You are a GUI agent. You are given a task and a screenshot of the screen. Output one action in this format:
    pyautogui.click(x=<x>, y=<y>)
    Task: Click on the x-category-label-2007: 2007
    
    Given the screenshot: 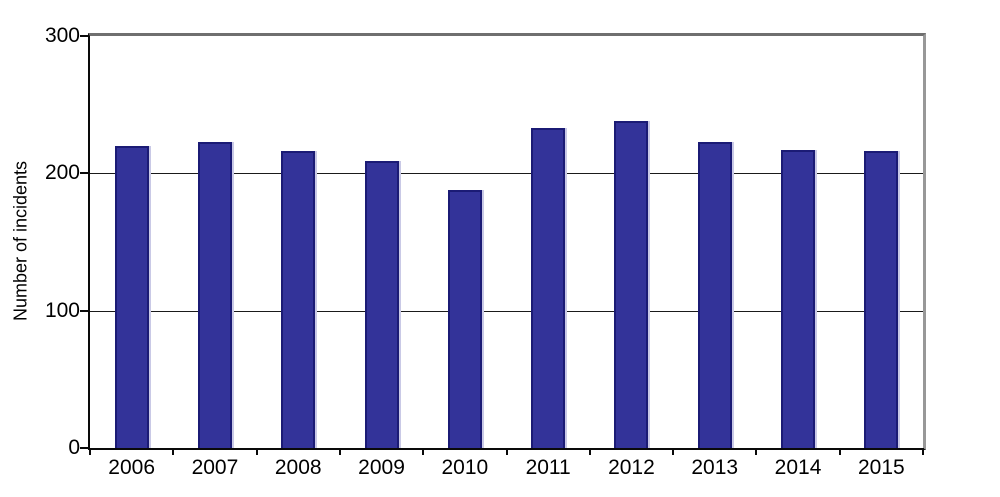 What is the action you would take?
    pyautogui.click(x=215, y=467)
    